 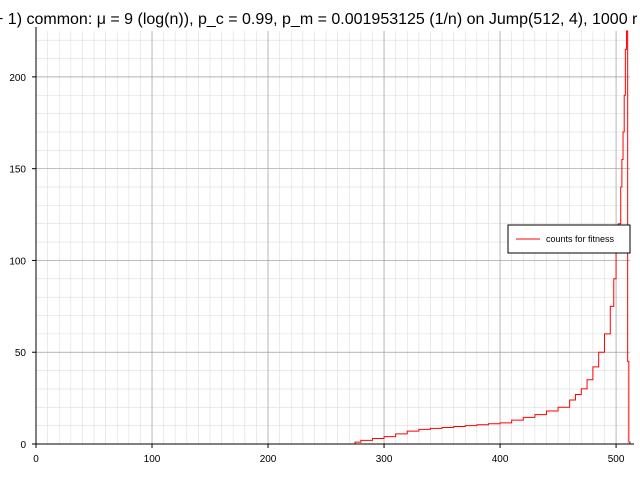 What do you see at coordinates (36, 459) in the screenshot?
I see `x-tick-label: 0` at bounding box center [36, 459].